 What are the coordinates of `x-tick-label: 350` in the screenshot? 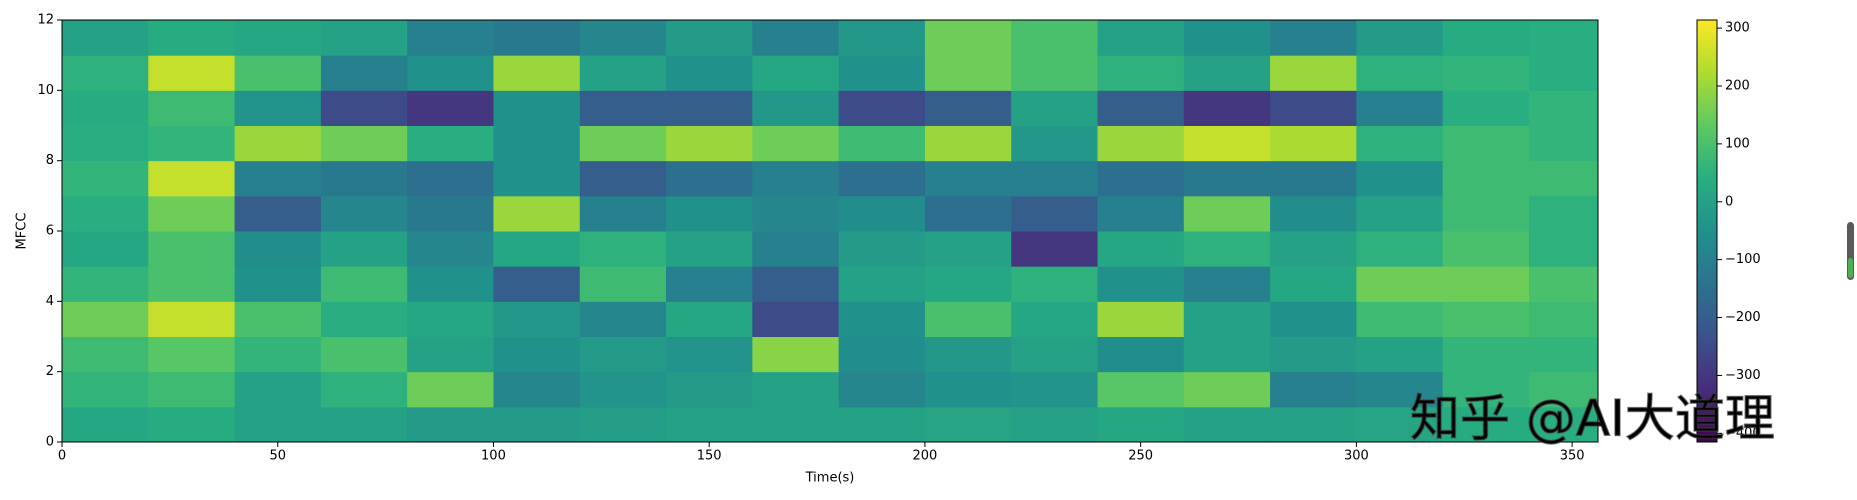 It's located at (1572, 456).